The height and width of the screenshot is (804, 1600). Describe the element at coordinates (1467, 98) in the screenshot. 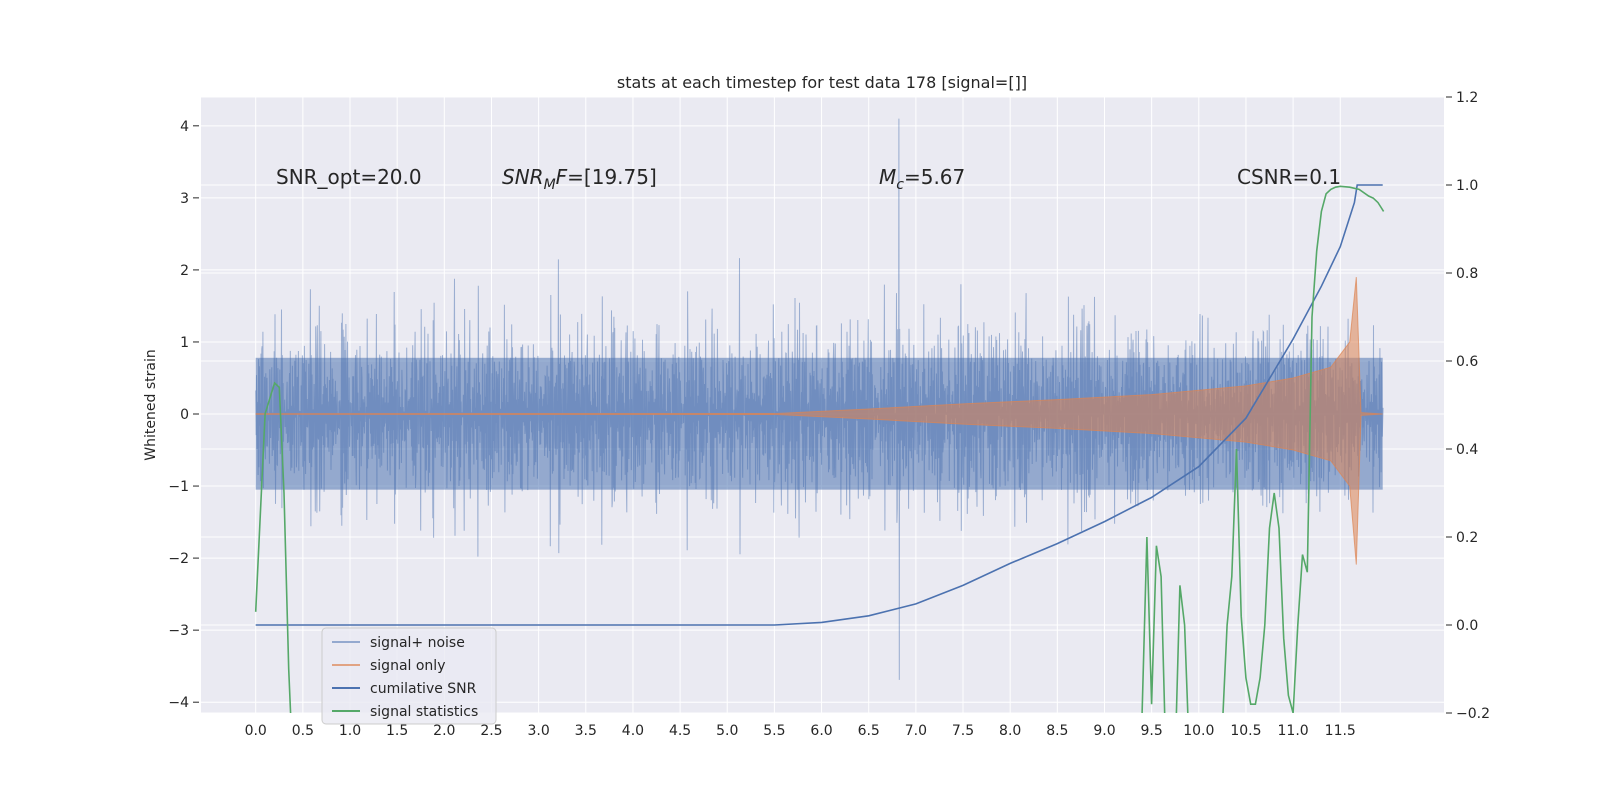

I see `y-right-tick-label: 1.2` at that location.